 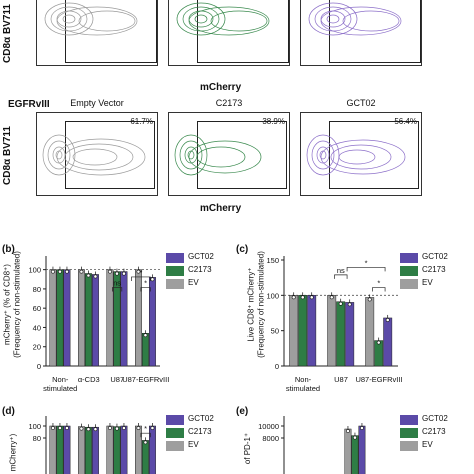 What do you see at coordinates (229, 103) in the screenshot?
I see `flow-condition-label: C2173` at bounding box center [229, 103].